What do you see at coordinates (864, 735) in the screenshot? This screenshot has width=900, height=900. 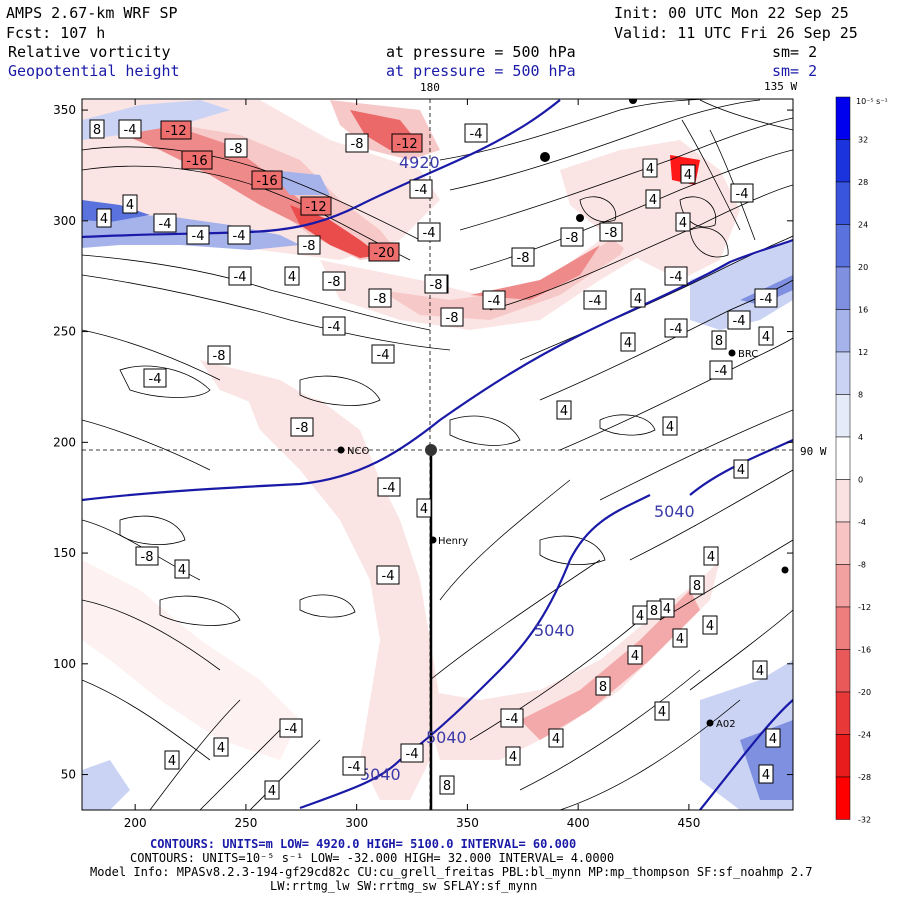 I see `colorbar-tick-label: -24` at bounding box center [864, 735].